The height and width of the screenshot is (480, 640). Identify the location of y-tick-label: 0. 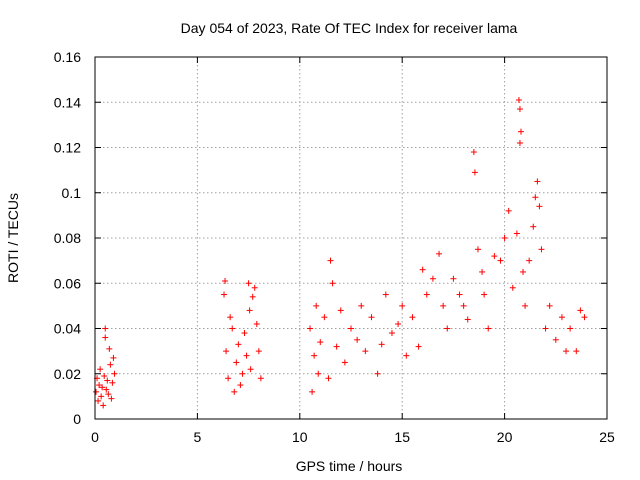
(77, 419).